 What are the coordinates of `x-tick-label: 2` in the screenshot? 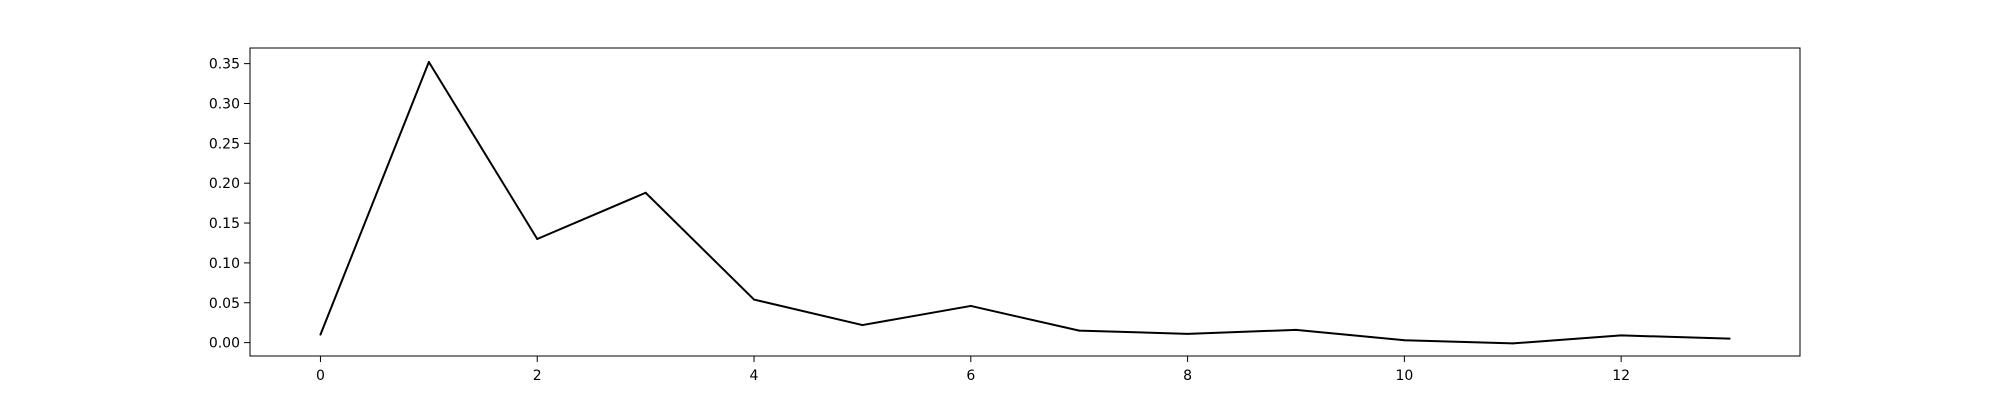 It's located at (537, 376).